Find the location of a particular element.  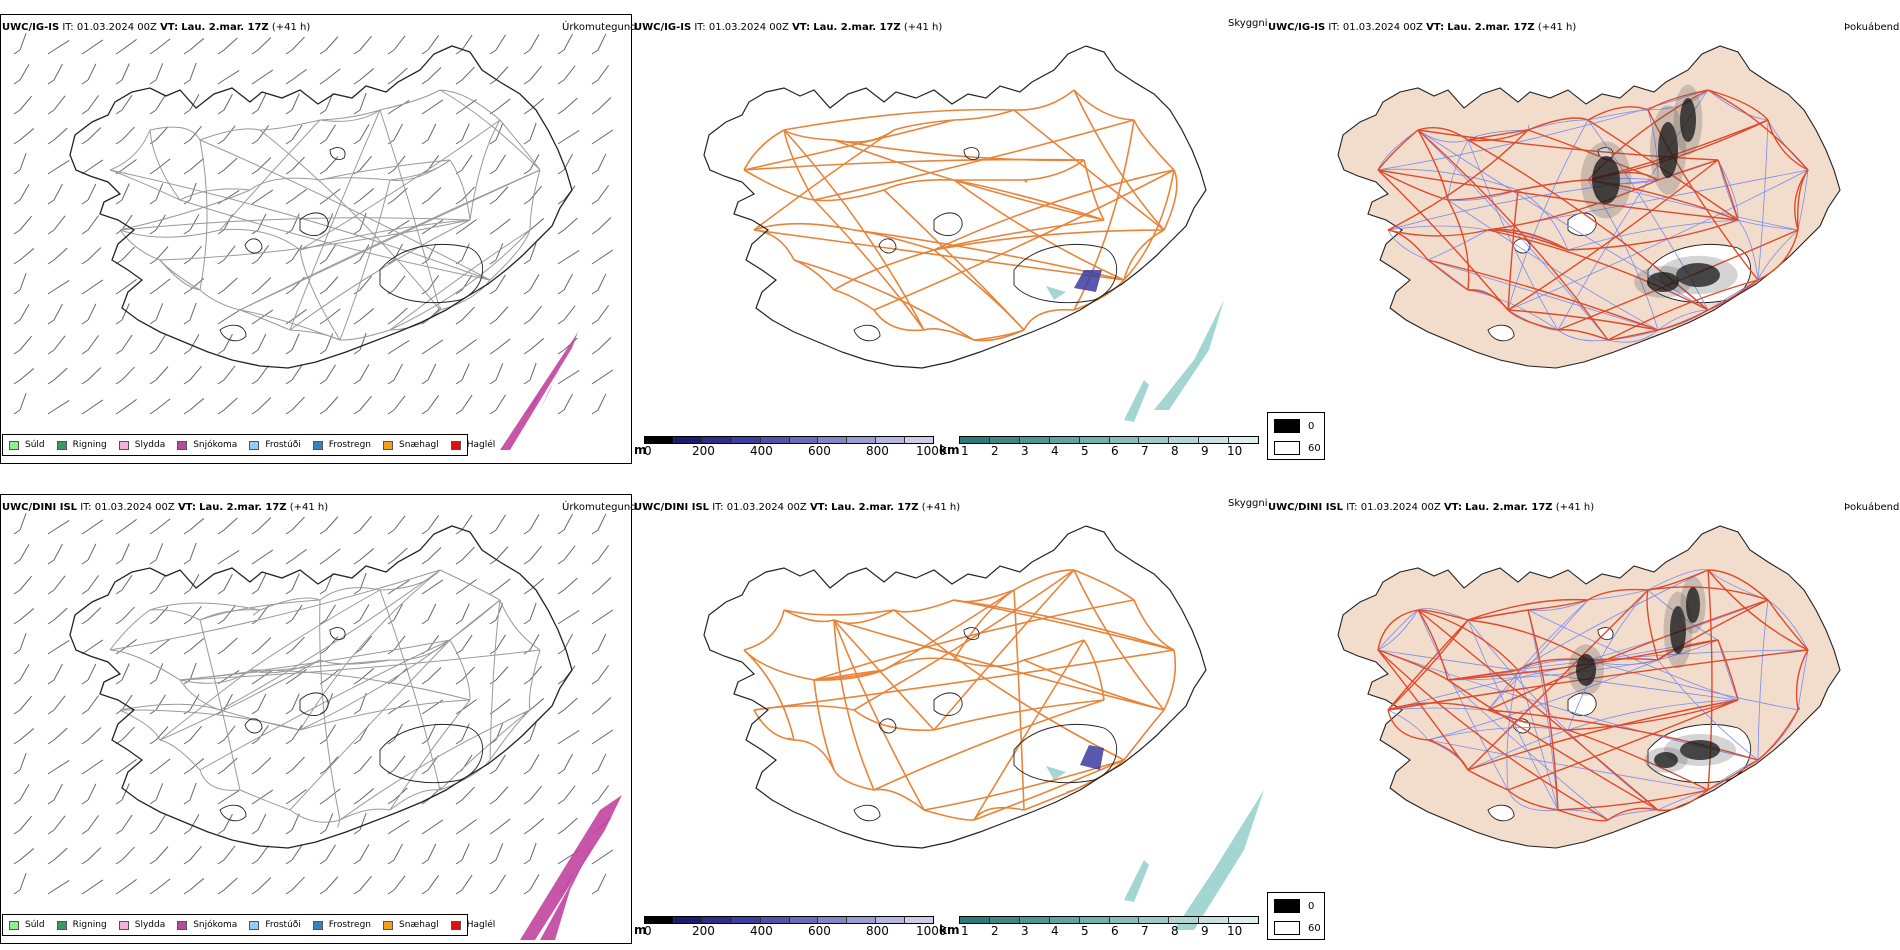

legend-label: Súld is located at coordinates (35, 445).